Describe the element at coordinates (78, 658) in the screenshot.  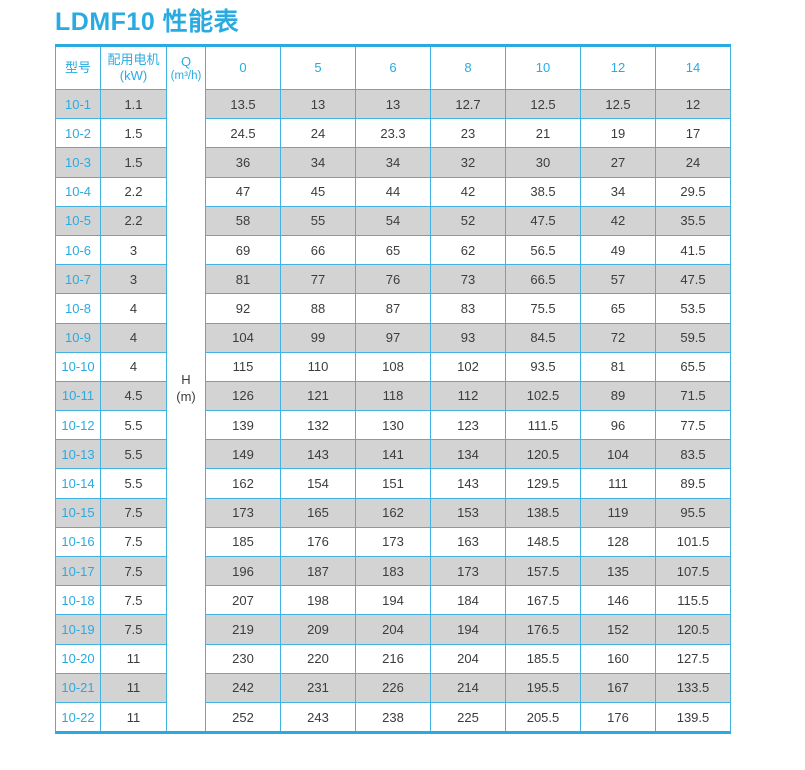
I see `model-cell: 10-20` at that location.